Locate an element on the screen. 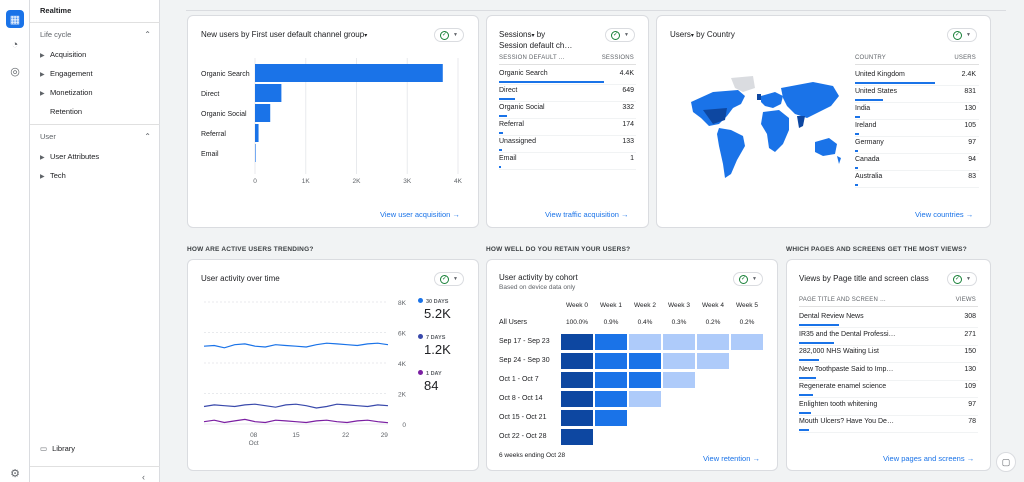 The height and width of the screenshot is (482, 1024). view-retention-link: View retention → is located at coordinates (731, 458).